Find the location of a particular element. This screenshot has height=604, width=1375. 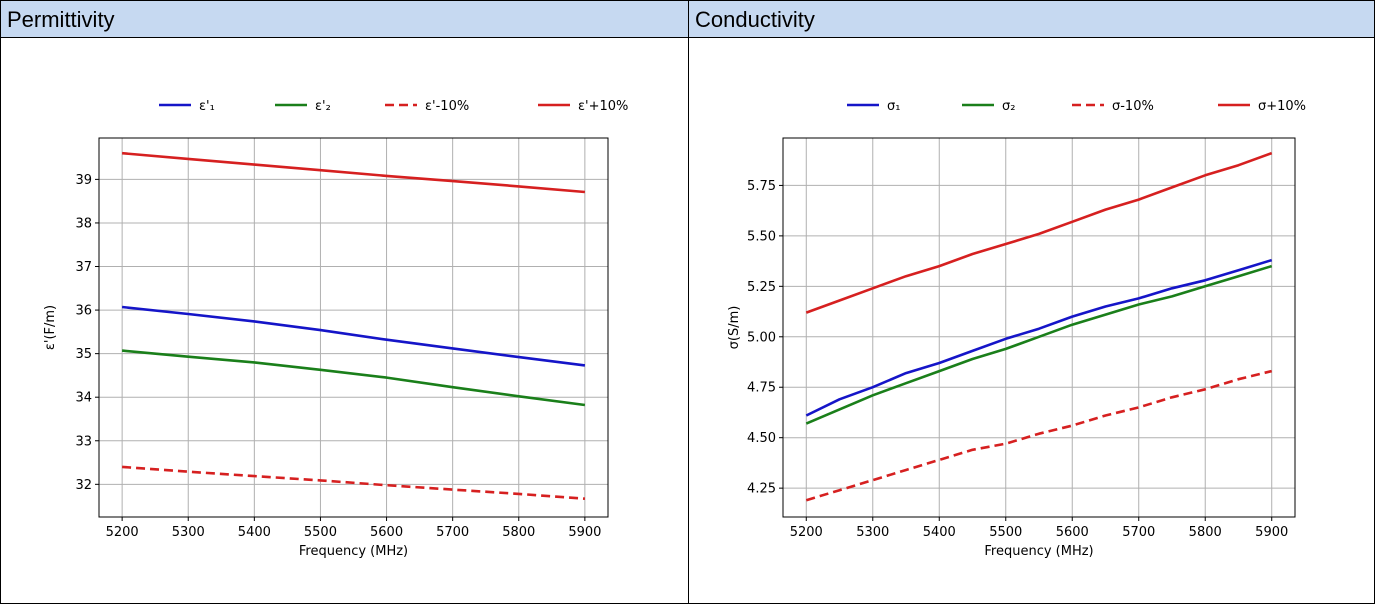

y-tick-label: 4.50 is located at coordinates (761, 438).